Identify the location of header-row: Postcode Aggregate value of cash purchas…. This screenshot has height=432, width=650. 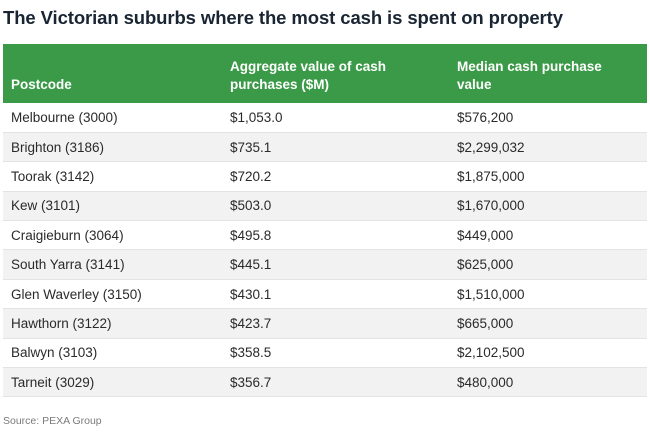
(325, 73).